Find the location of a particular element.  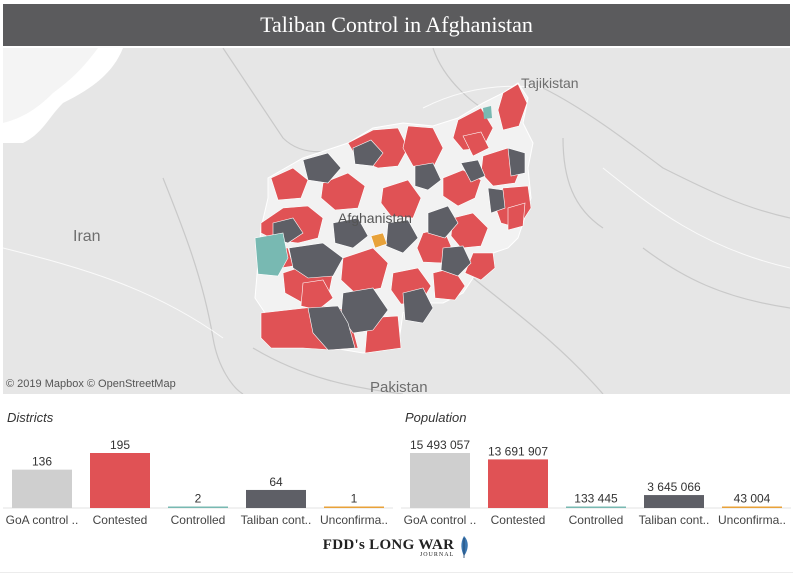

districts-value-label-3: 2 is located at coordinates (198, 499).